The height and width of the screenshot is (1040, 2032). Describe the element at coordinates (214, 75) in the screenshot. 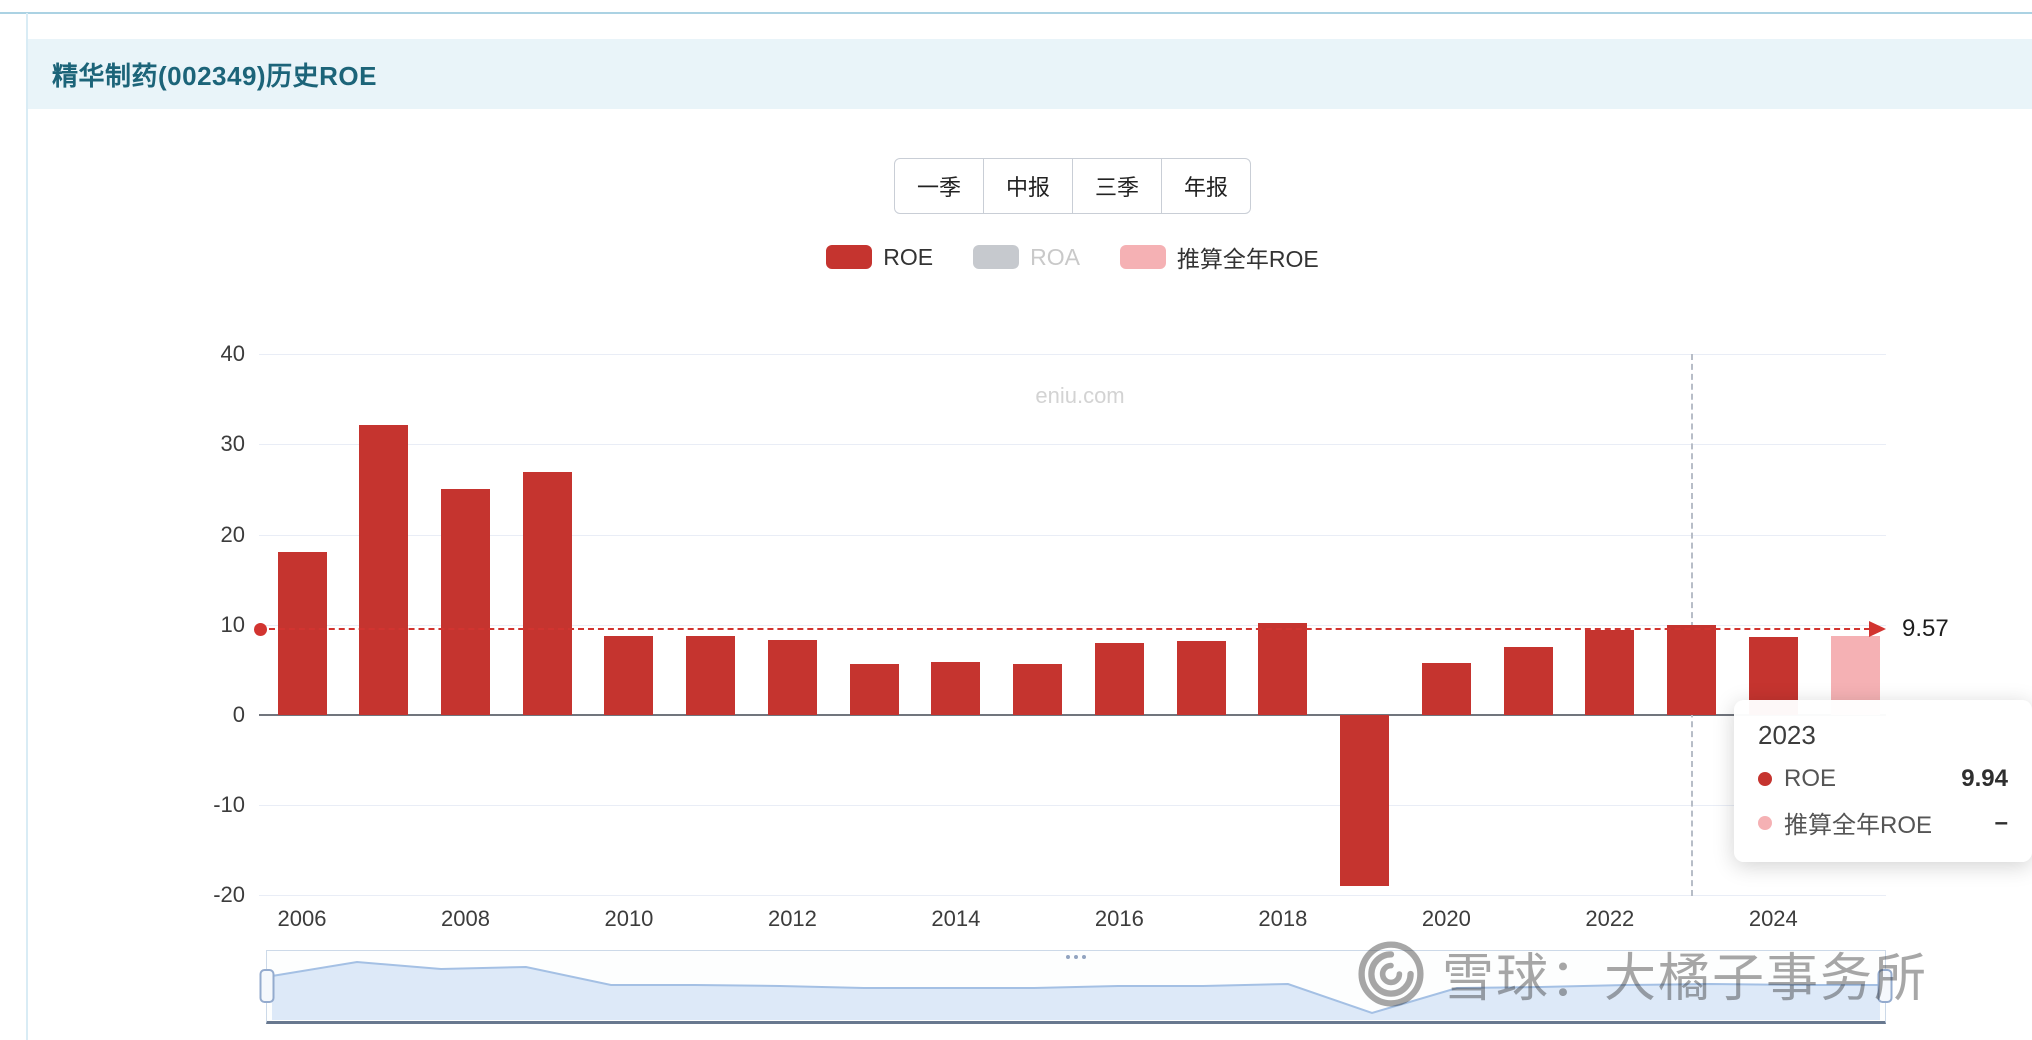

I see `page-title: 精华制药(002349)历史ROE` at that location.